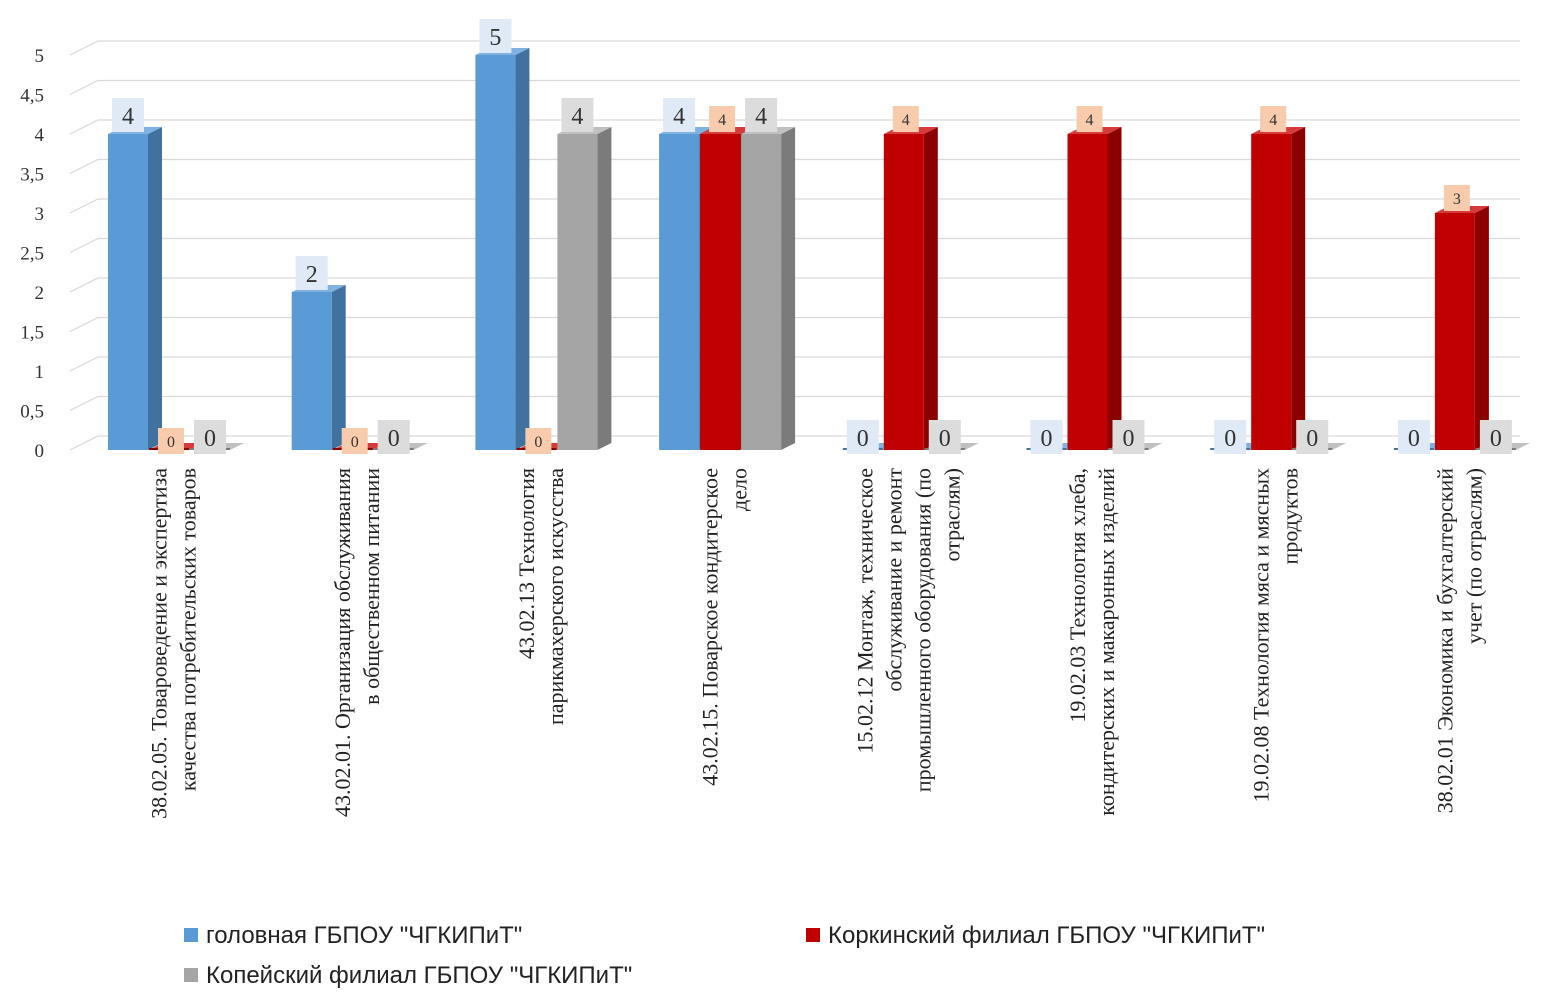 The image size is (1548, 996). I want to click on legend-item-kopeysk: Копейский филиал ГБПОУ "ЧГКИПиТ", so click(408, 976).